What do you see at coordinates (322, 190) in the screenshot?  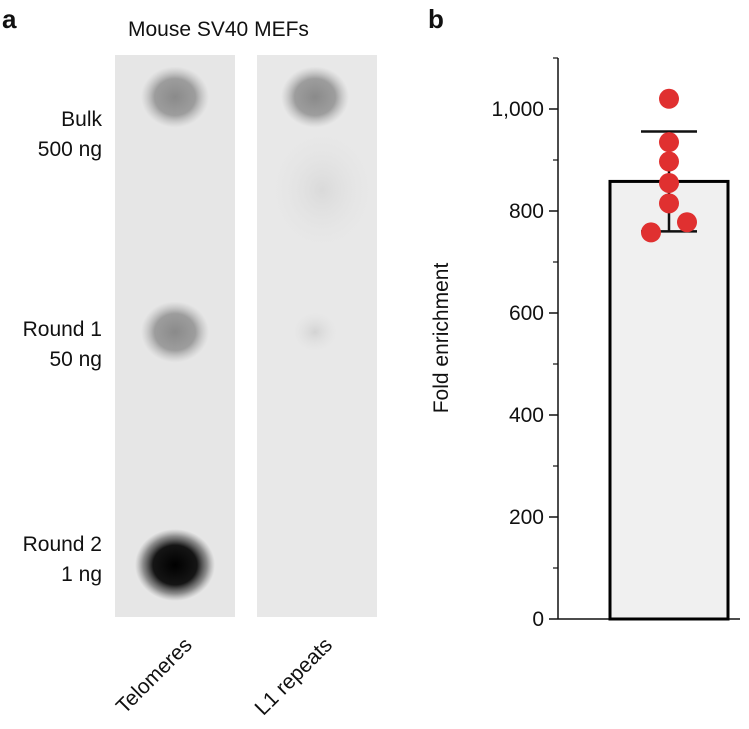 I see `blot-smear` at bounding box center [322, 190].